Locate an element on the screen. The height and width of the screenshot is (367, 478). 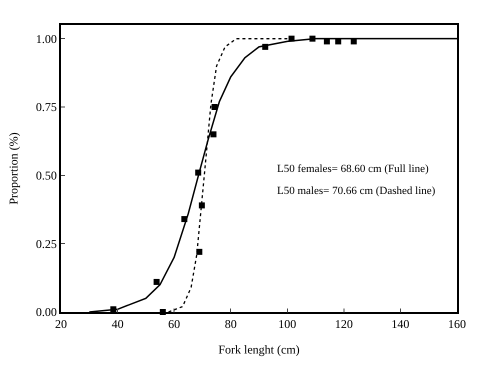
x-tick-label: 100 is located at coordinates (287, 324).